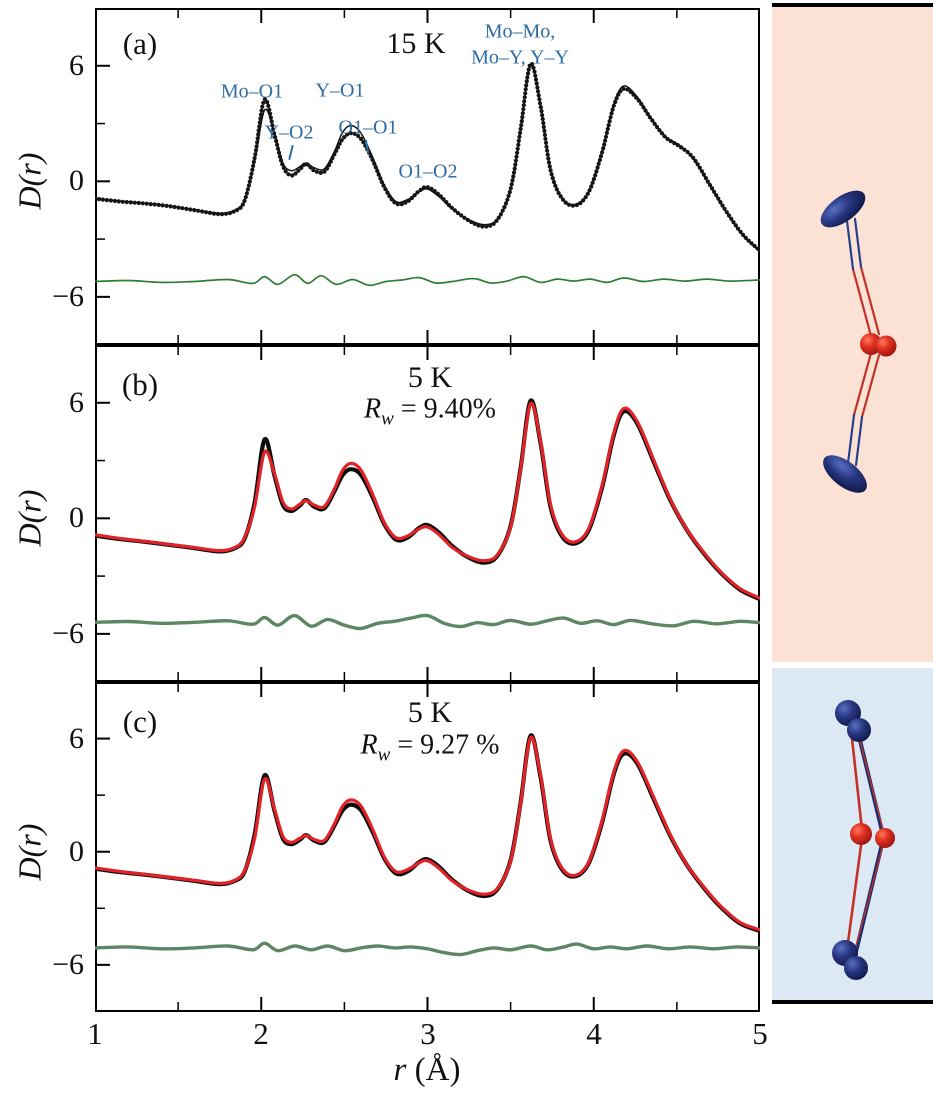 The height and width of the screenshot is (1107, 933). What do you see at coordinates (594, 1033) in the screenshot?
I see `x-tick-4: 4` at bounding box center [594, 1033].